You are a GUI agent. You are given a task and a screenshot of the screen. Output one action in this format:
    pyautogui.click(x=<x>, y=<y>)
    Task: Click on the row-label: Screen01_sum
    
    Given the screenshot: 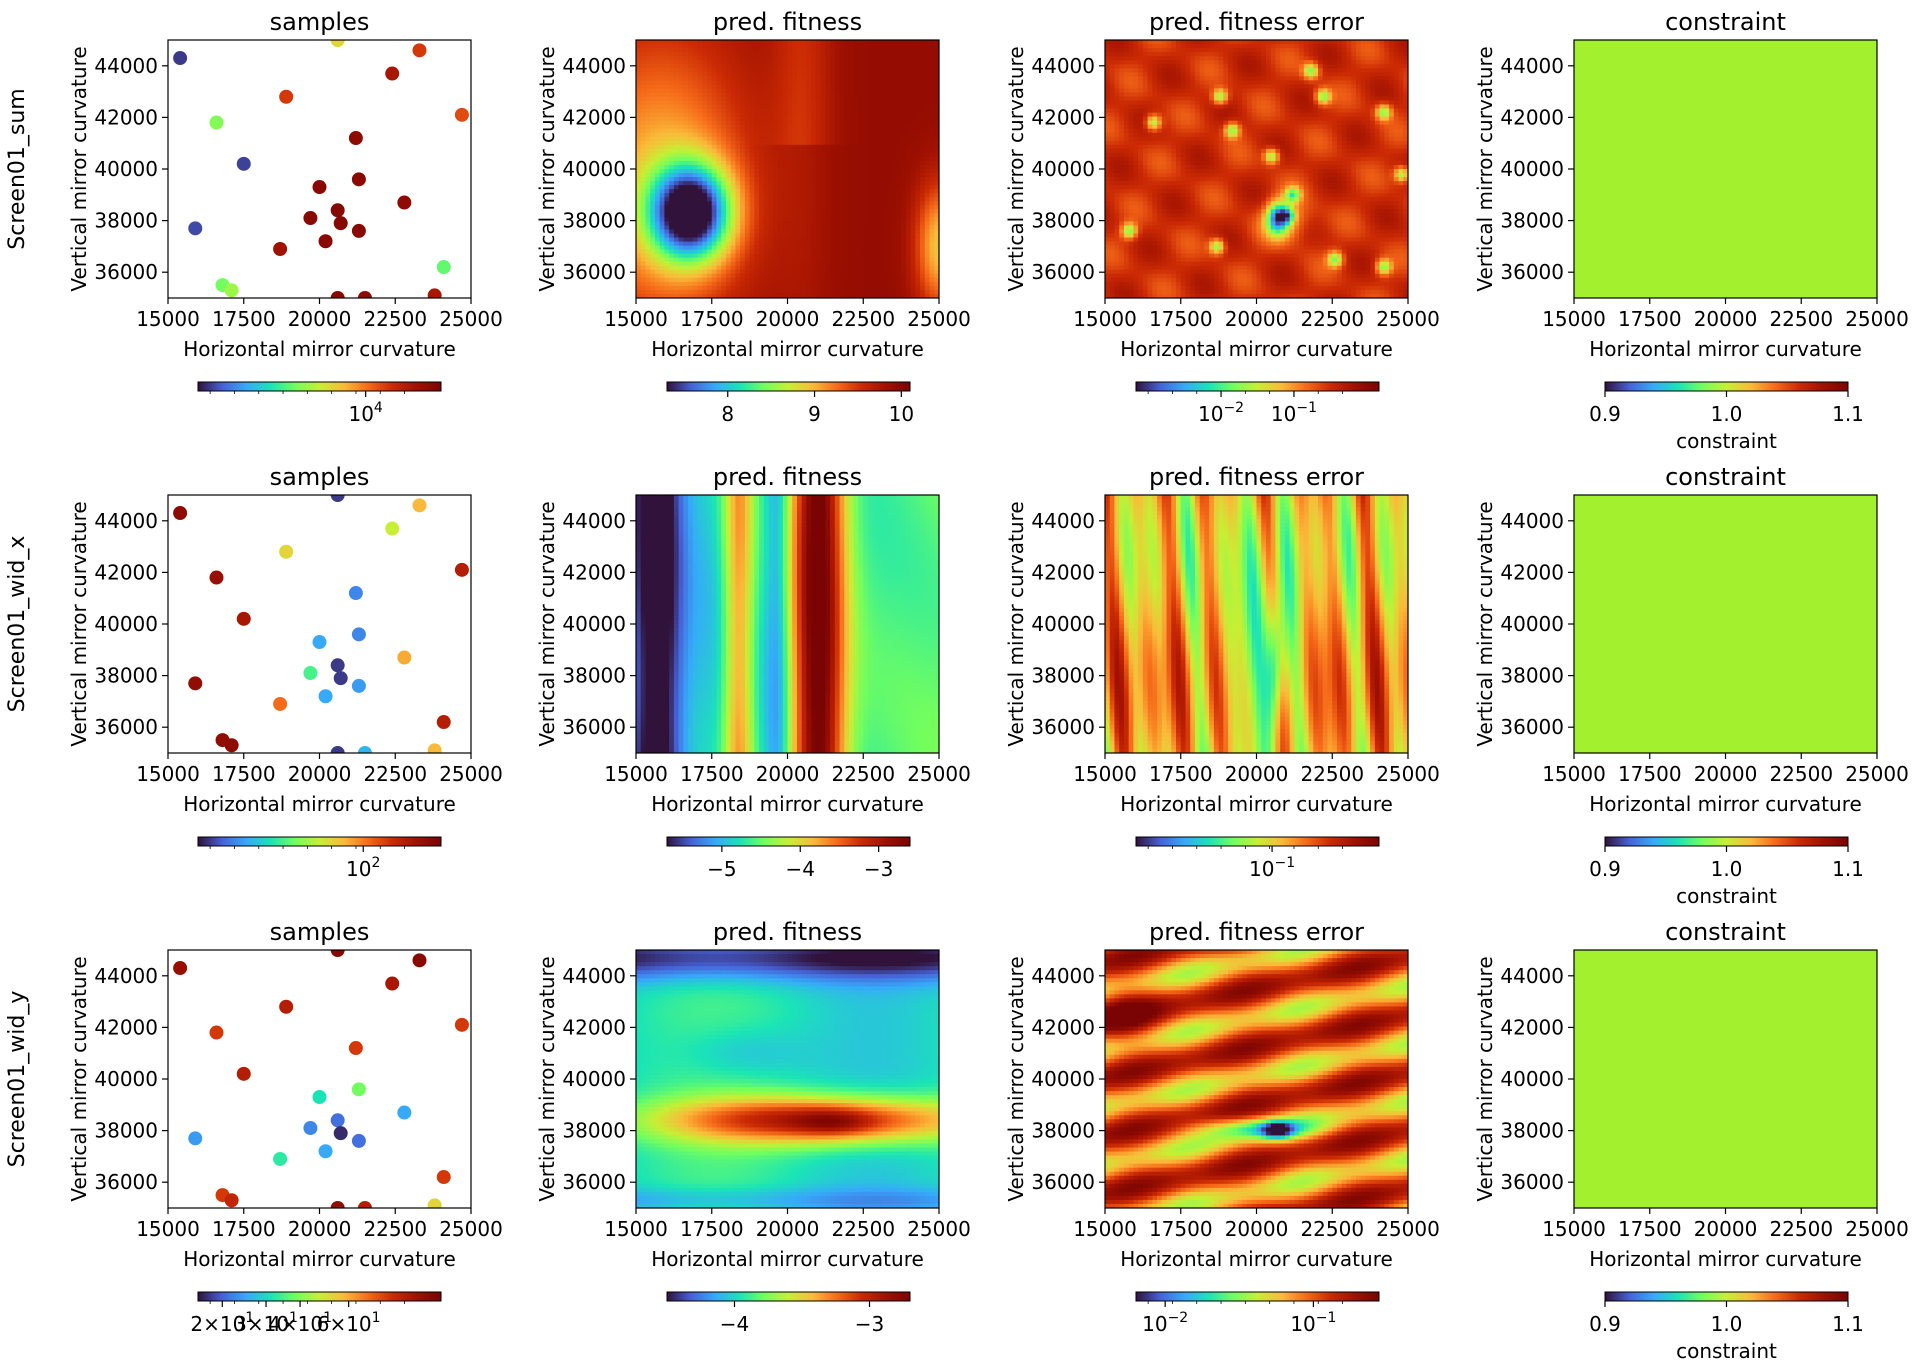 What is the action you would take?
    pyautogui.click(x=17, y=168)
    